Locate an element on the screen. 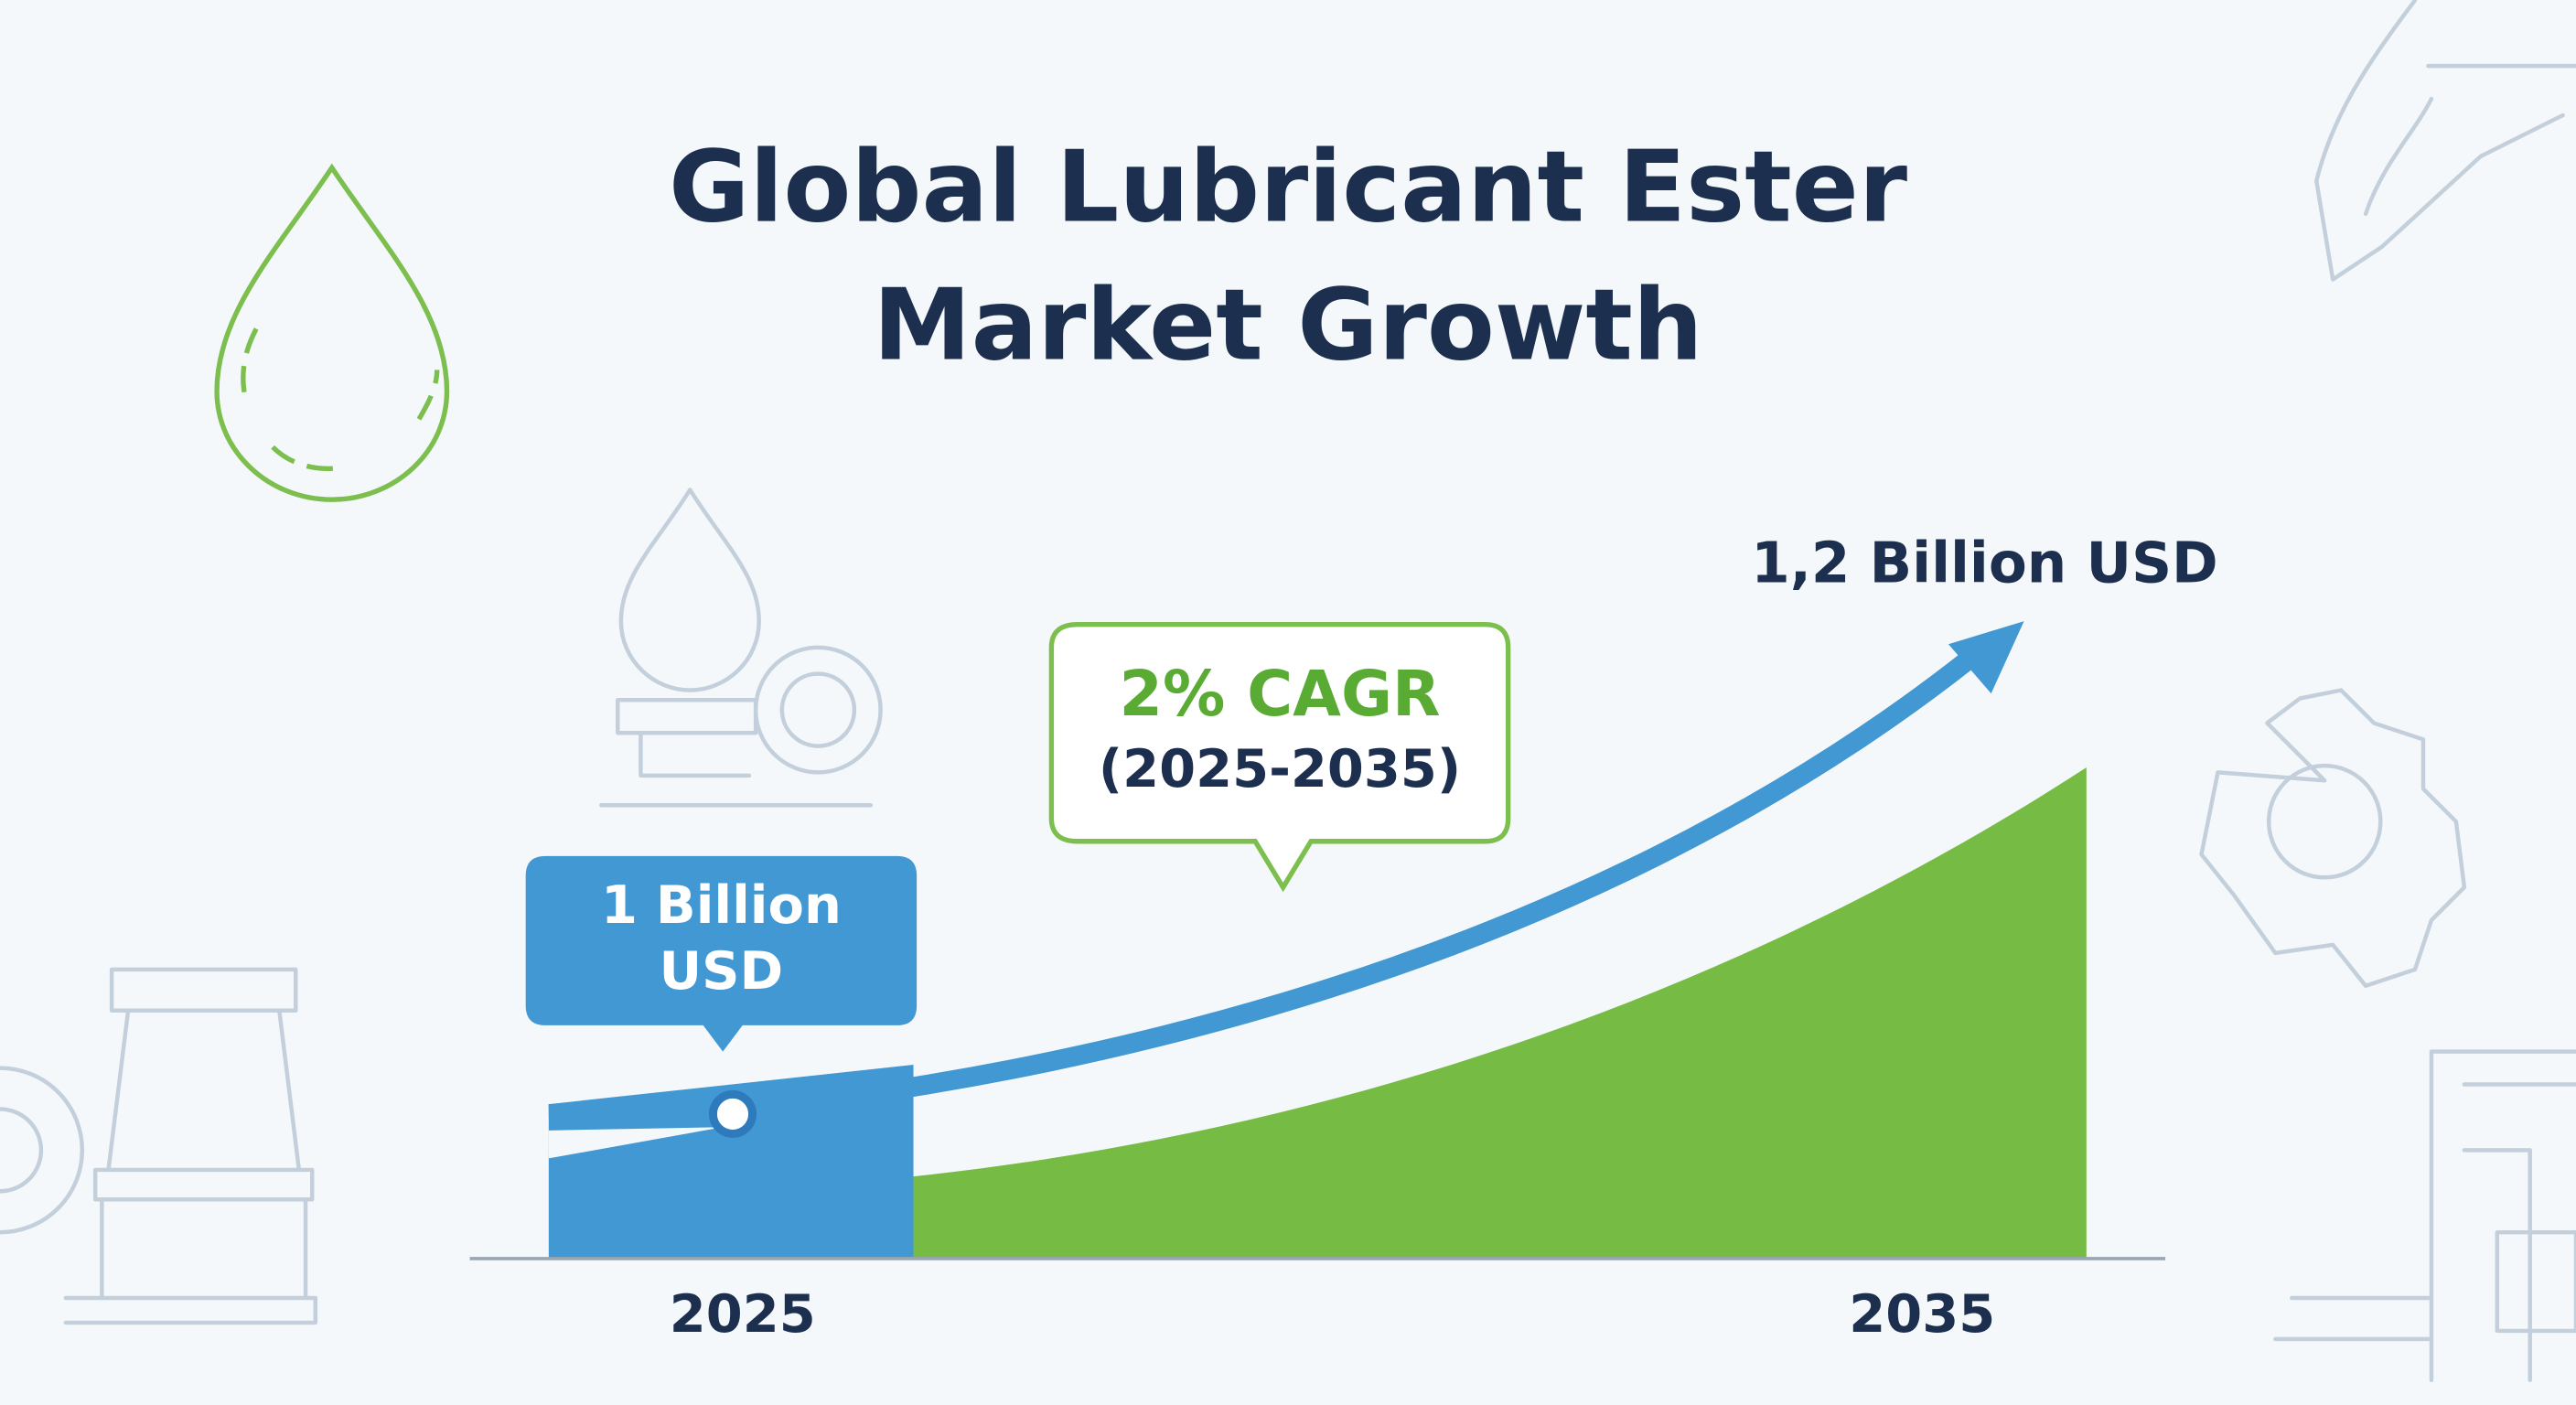 This screenshot has width=2576, height=1405. start-bubble is located at coordinates (721, 953).